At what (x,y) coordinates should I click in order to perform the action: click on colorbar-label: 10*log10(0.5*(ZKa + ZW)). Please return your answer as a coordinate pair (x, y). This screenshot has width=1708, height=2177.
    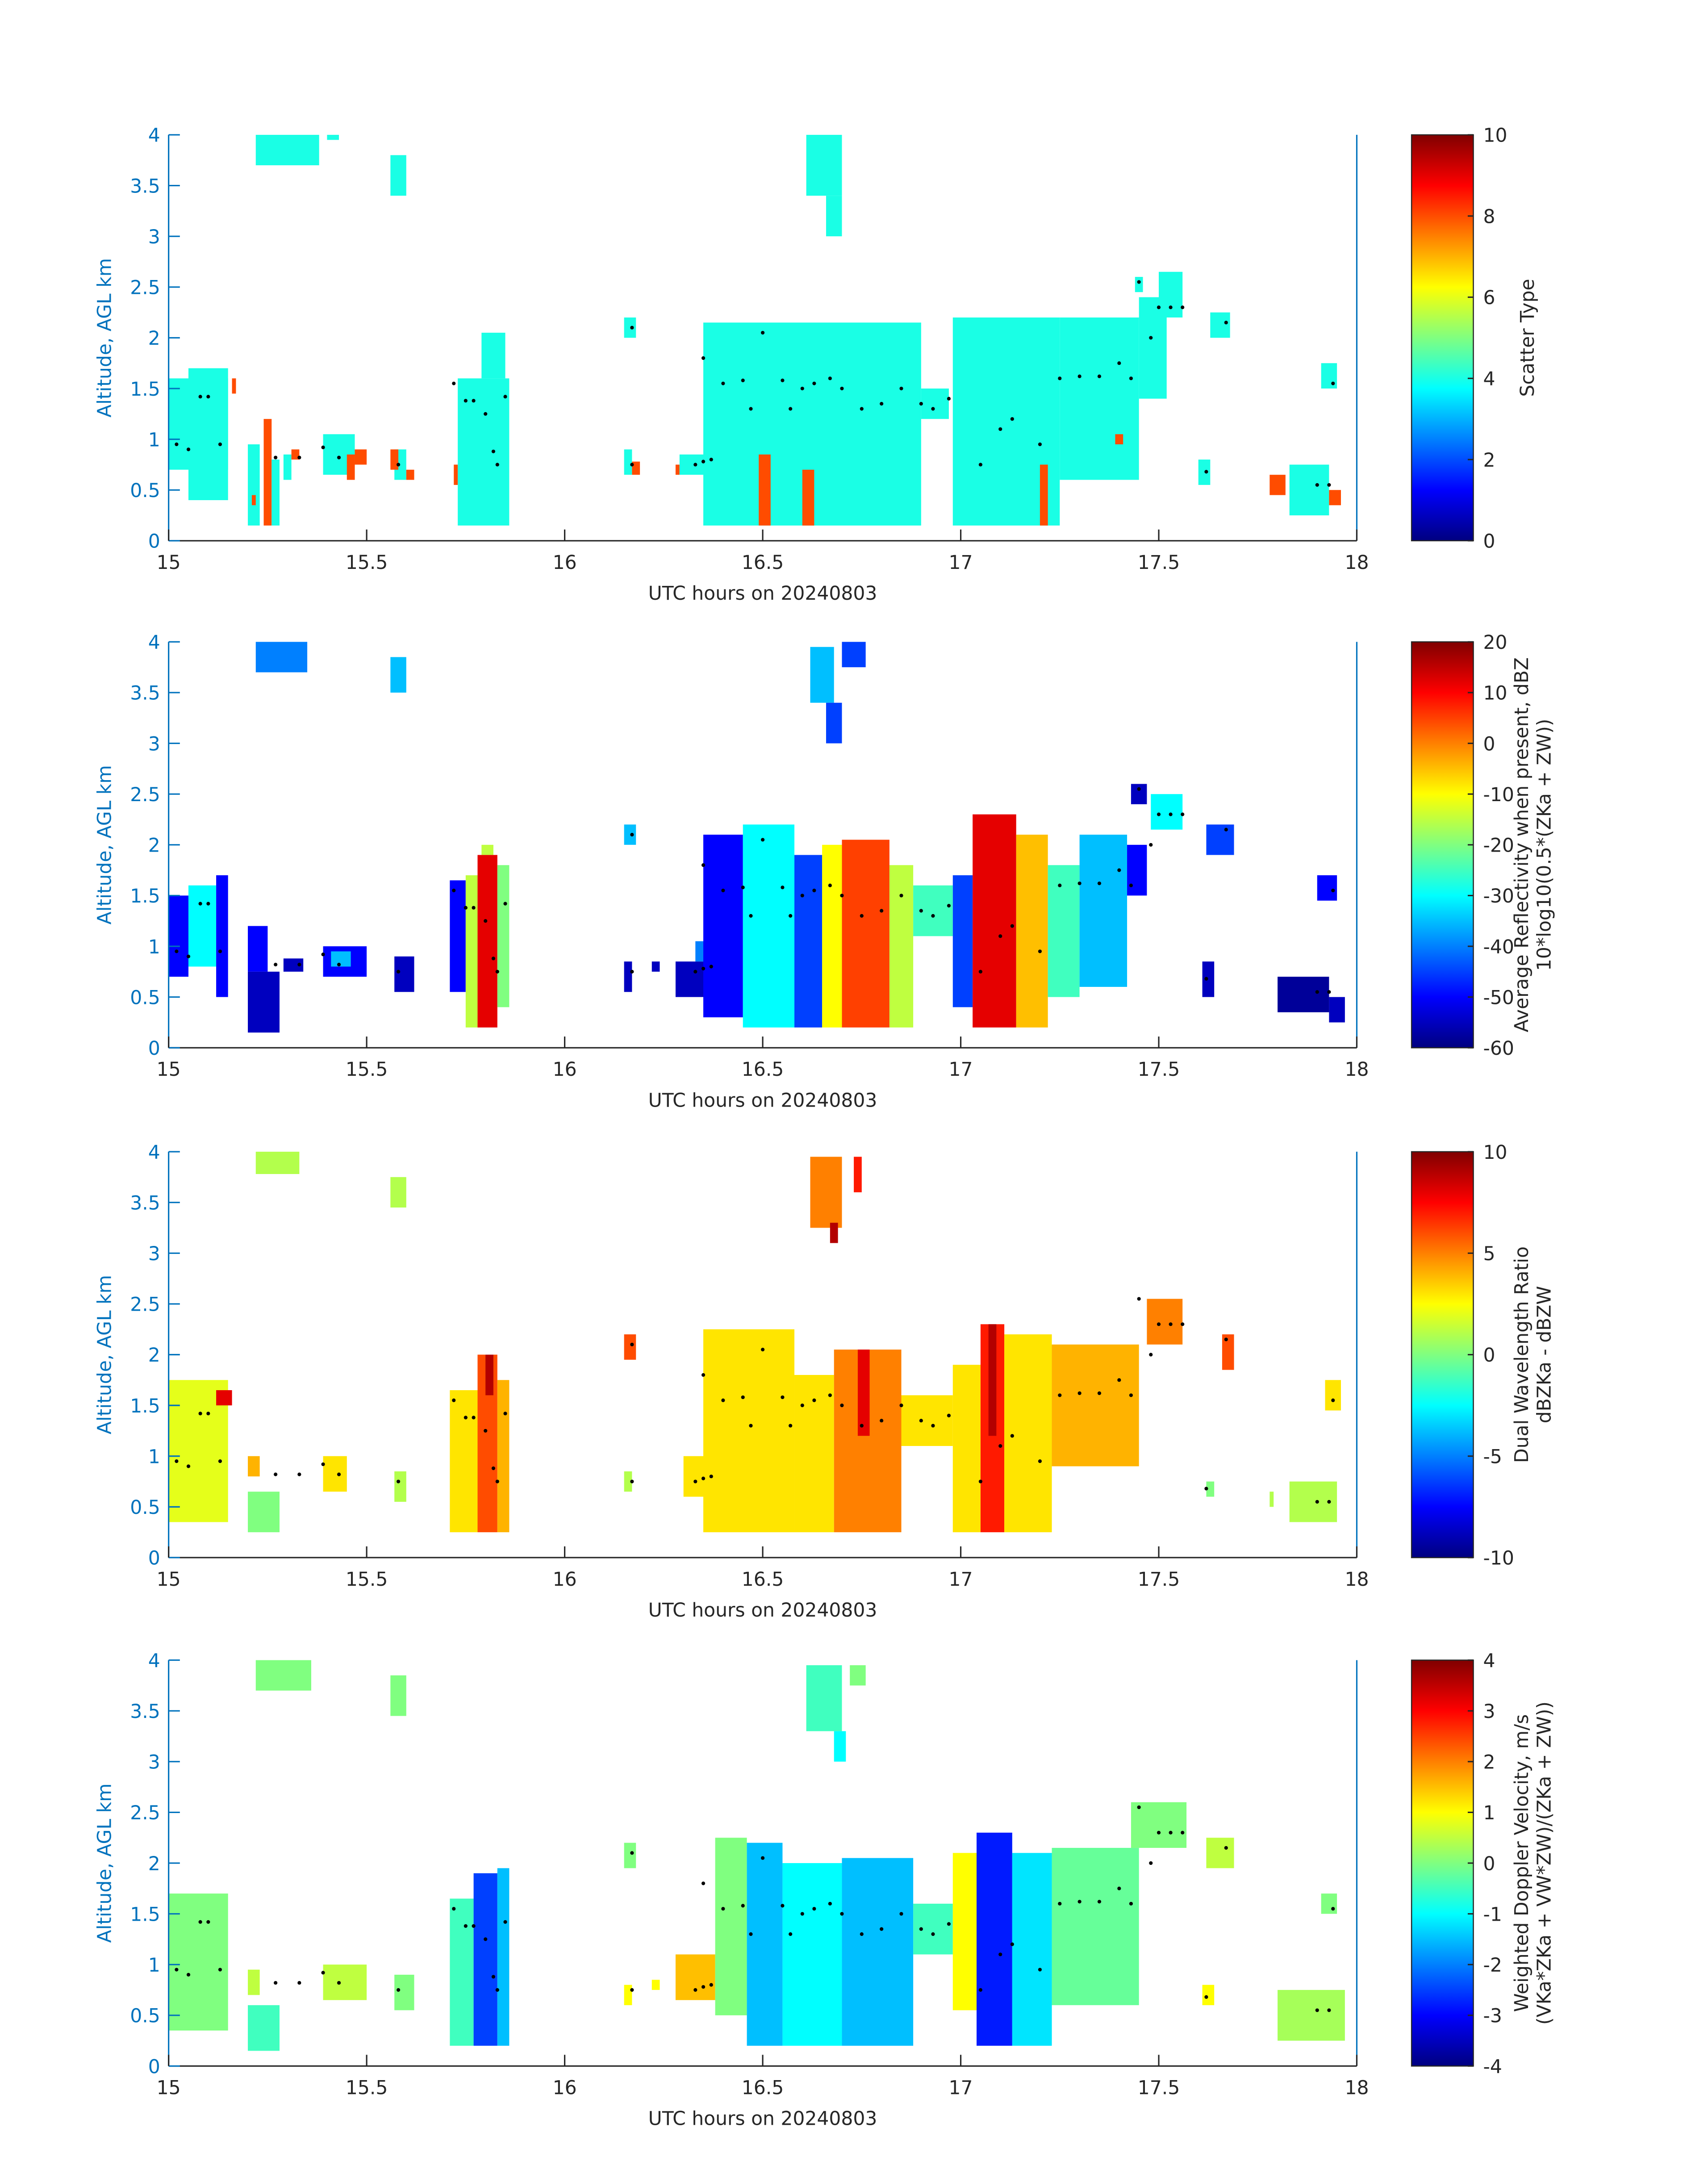
    Looking at the image, I should click on (1545, 845).